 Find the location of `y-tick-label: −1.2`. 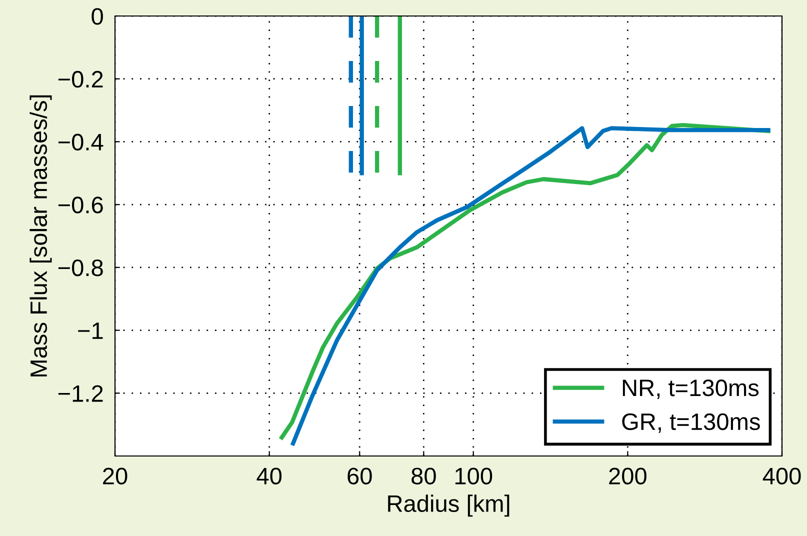

y-tick-label: −1.2 is located at coordinates (80, 393).